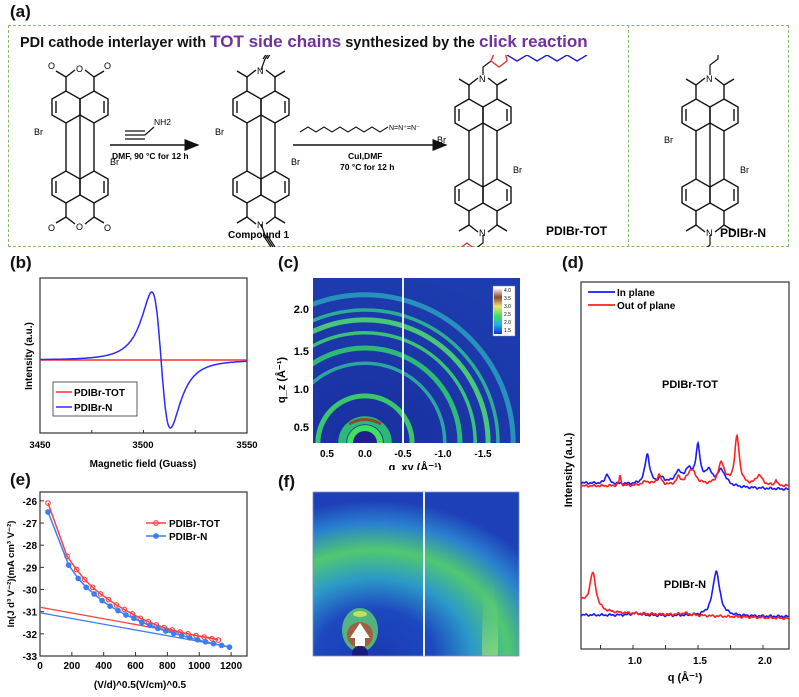  Describe the element at coordinates (632, 300) in the screenshot. I see `chart-d-legend: In plane Out of plane` at that location.